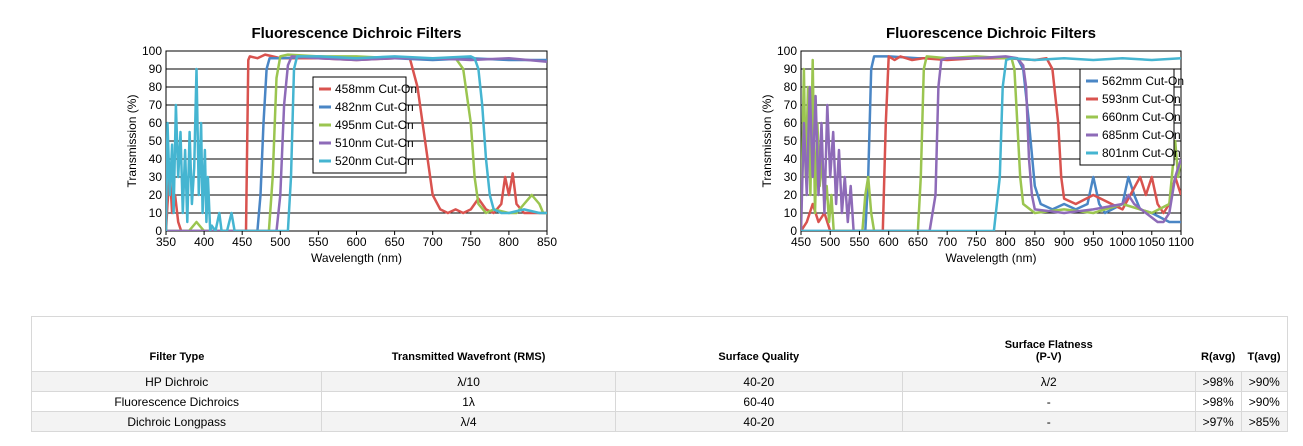 The image size is (1303, 446). What do you see at coordinates (1048, 381) in the screenshot?
I see `cell-surface-flatness: λ/2` at bounding box center [1048, 381].